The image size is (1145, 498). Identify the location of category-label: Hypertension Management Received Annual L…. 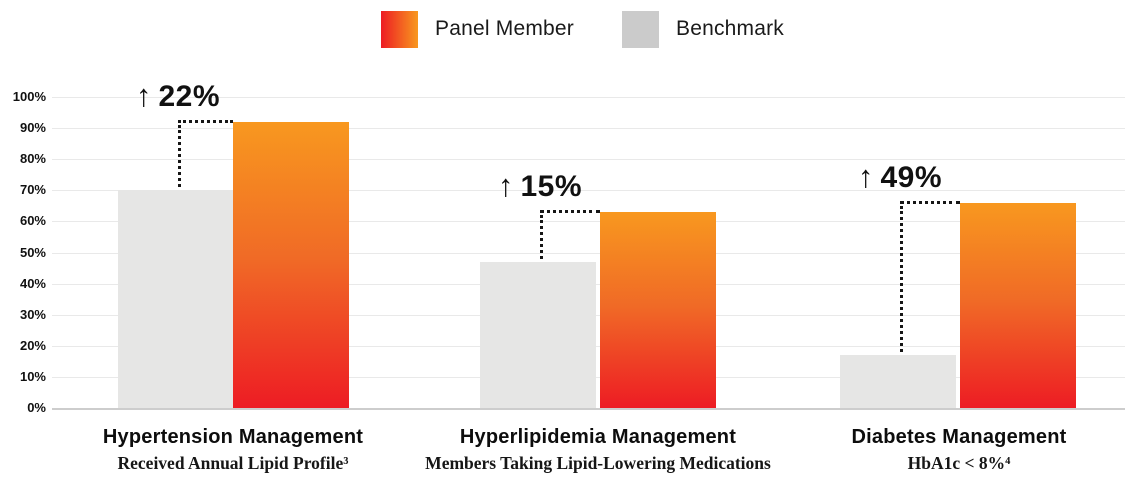
(233, 450).